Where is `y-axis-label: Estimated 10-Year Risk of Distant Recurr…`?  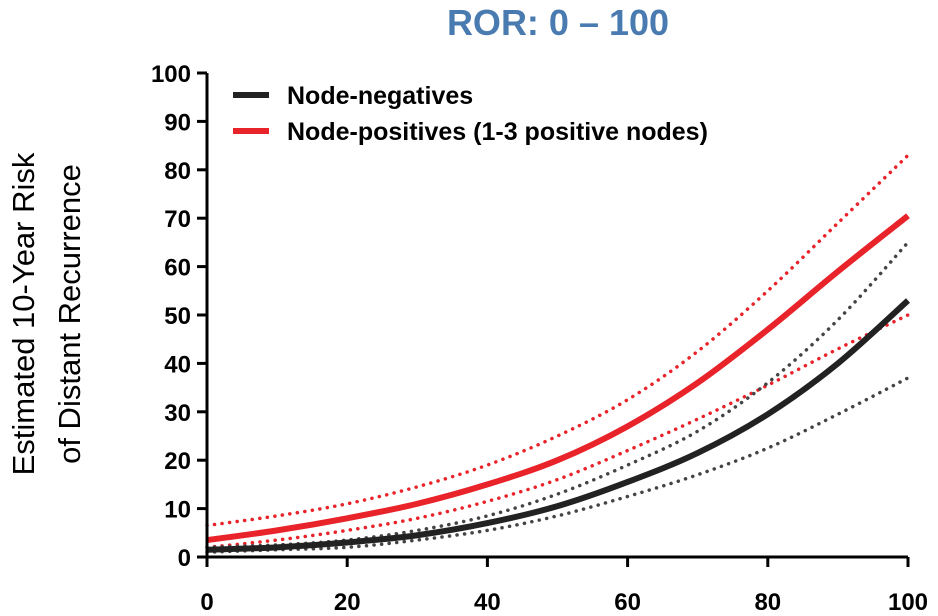
y-axis-label: Estimated 10-Year Risk of Distant Recurr… is located at coordinates (46, 313).